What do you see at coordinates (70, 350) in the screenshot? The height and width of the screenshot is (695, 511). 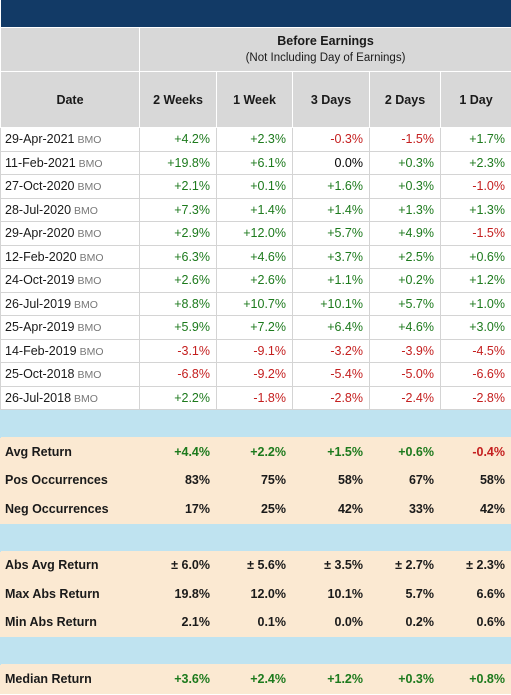 I see `date-cell: 14-Feb-2019 BMO` at bounding box center [70, 350].